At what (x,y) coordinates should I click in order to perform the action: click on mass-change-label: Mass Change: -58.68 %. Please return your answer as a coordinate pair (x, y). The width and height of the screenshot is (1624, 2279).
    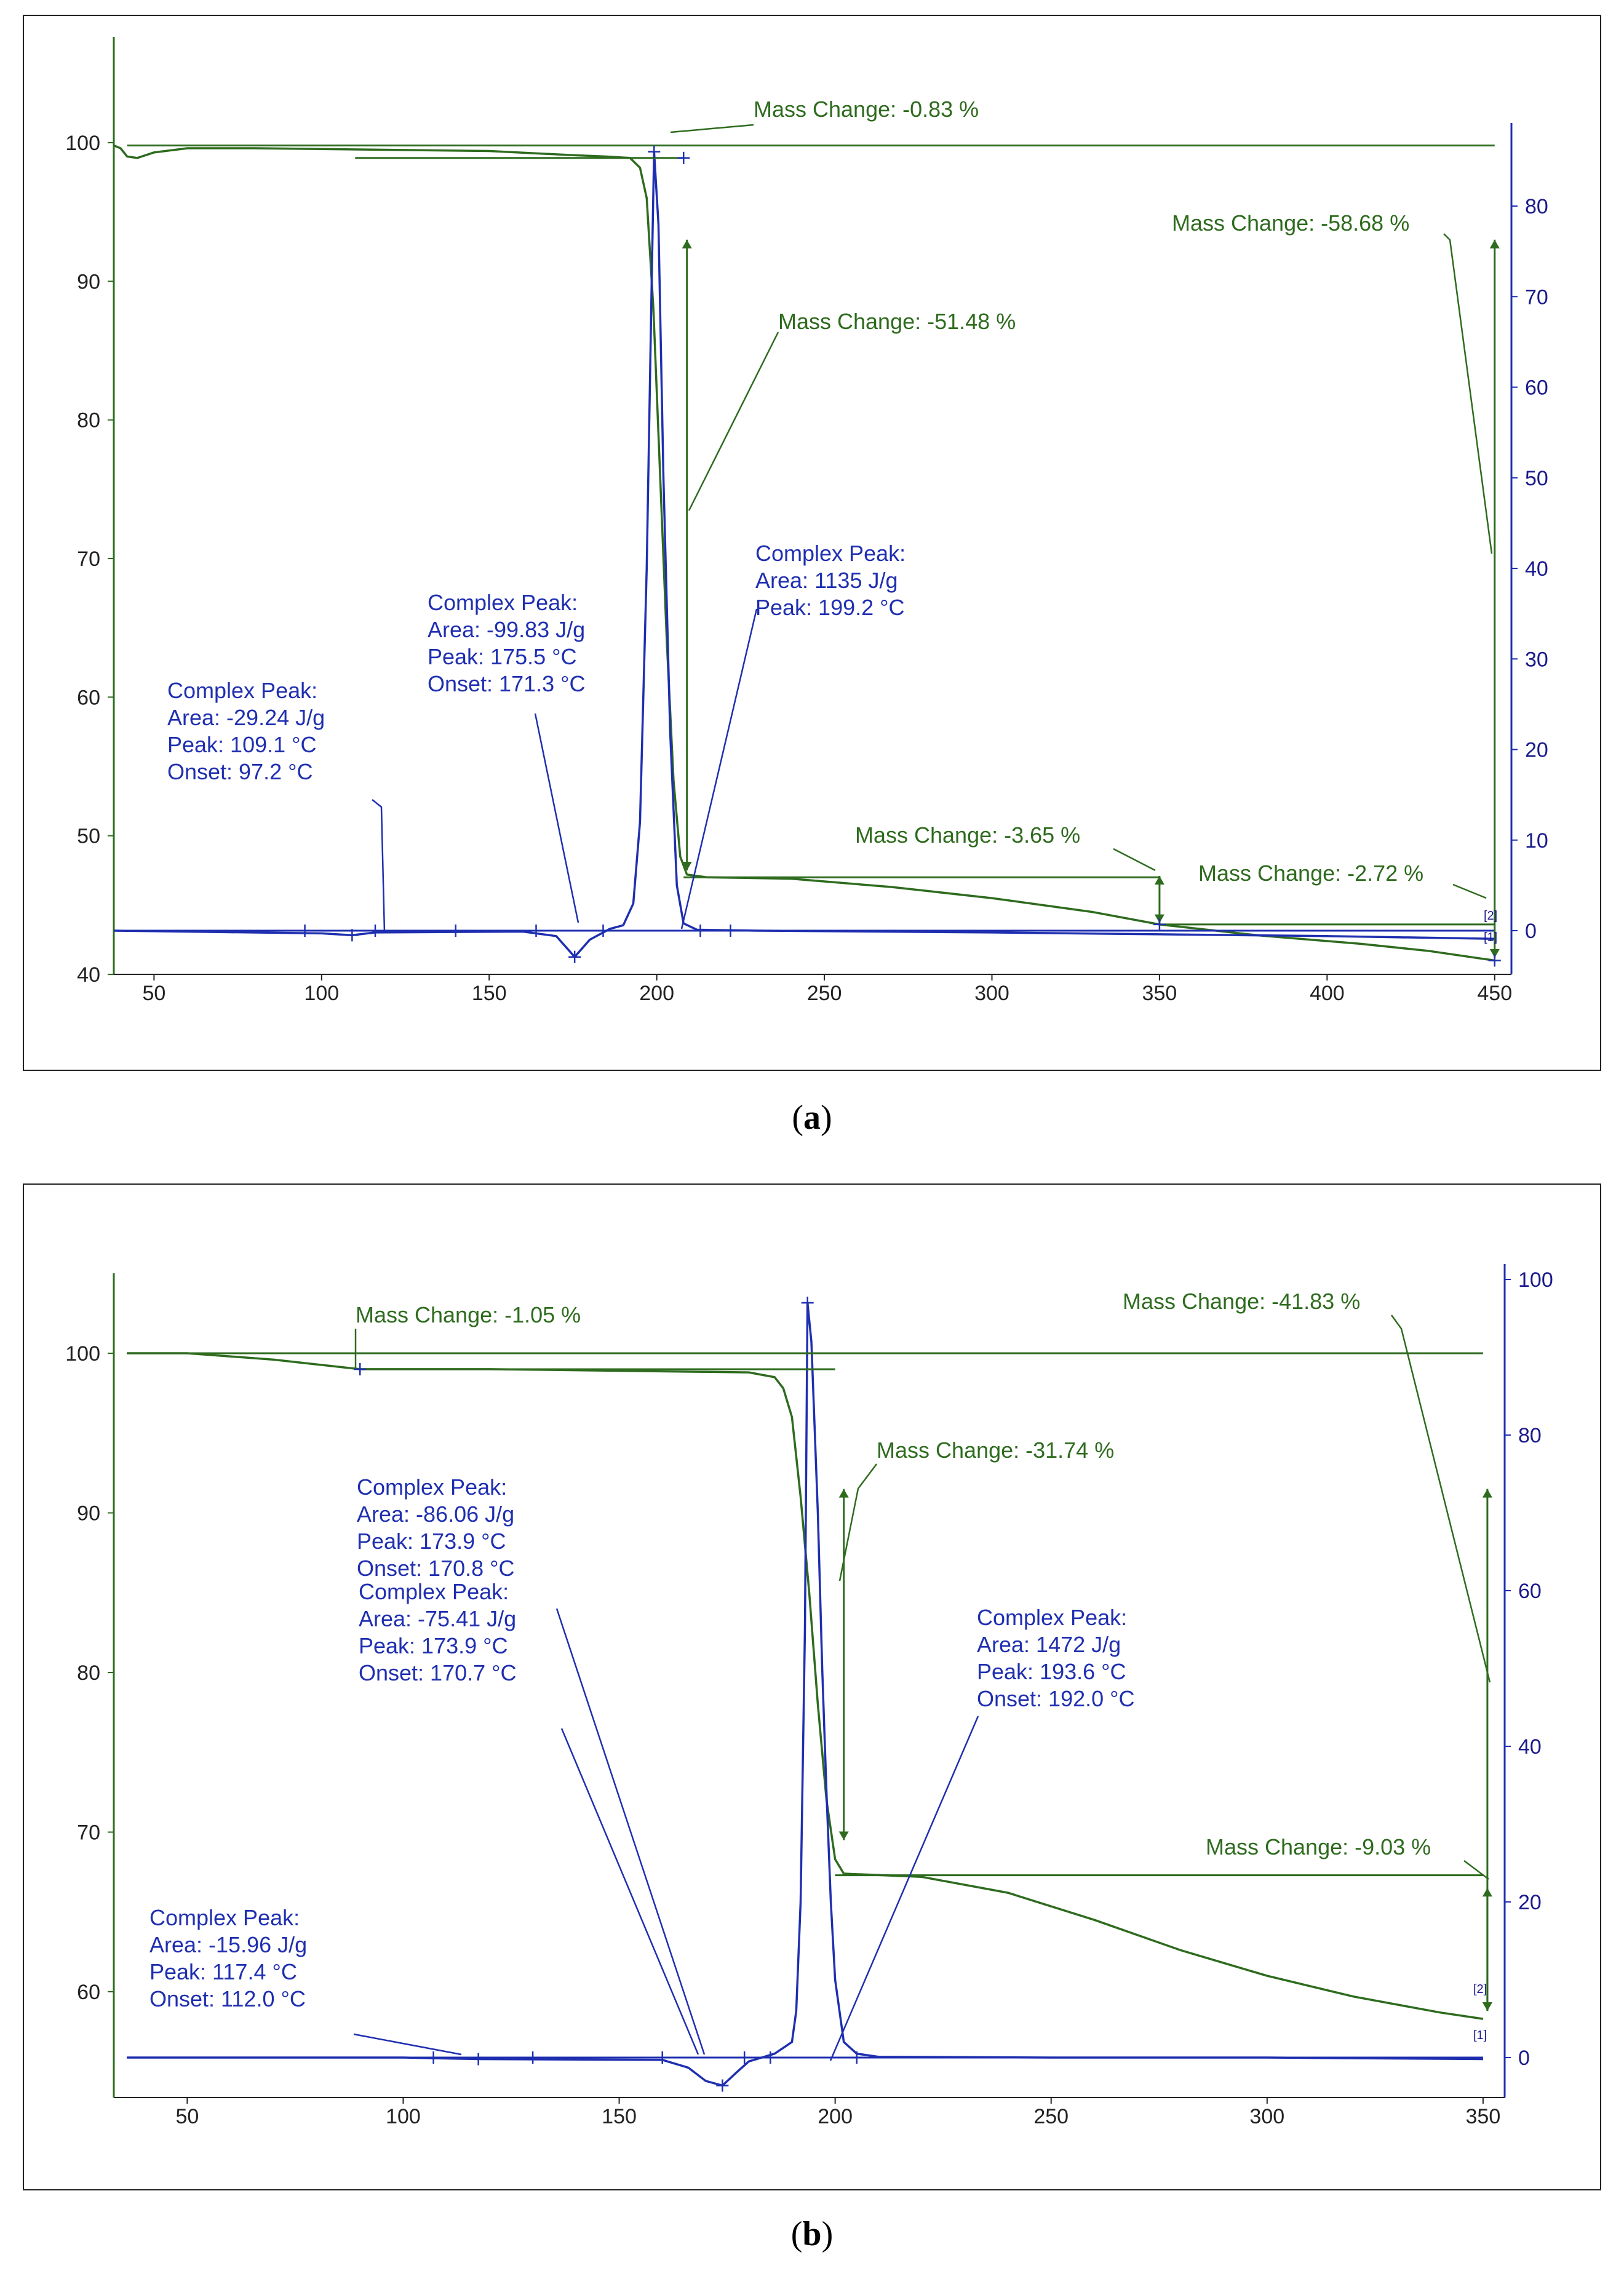
    Looking at the image, I should click on (1290, 223).